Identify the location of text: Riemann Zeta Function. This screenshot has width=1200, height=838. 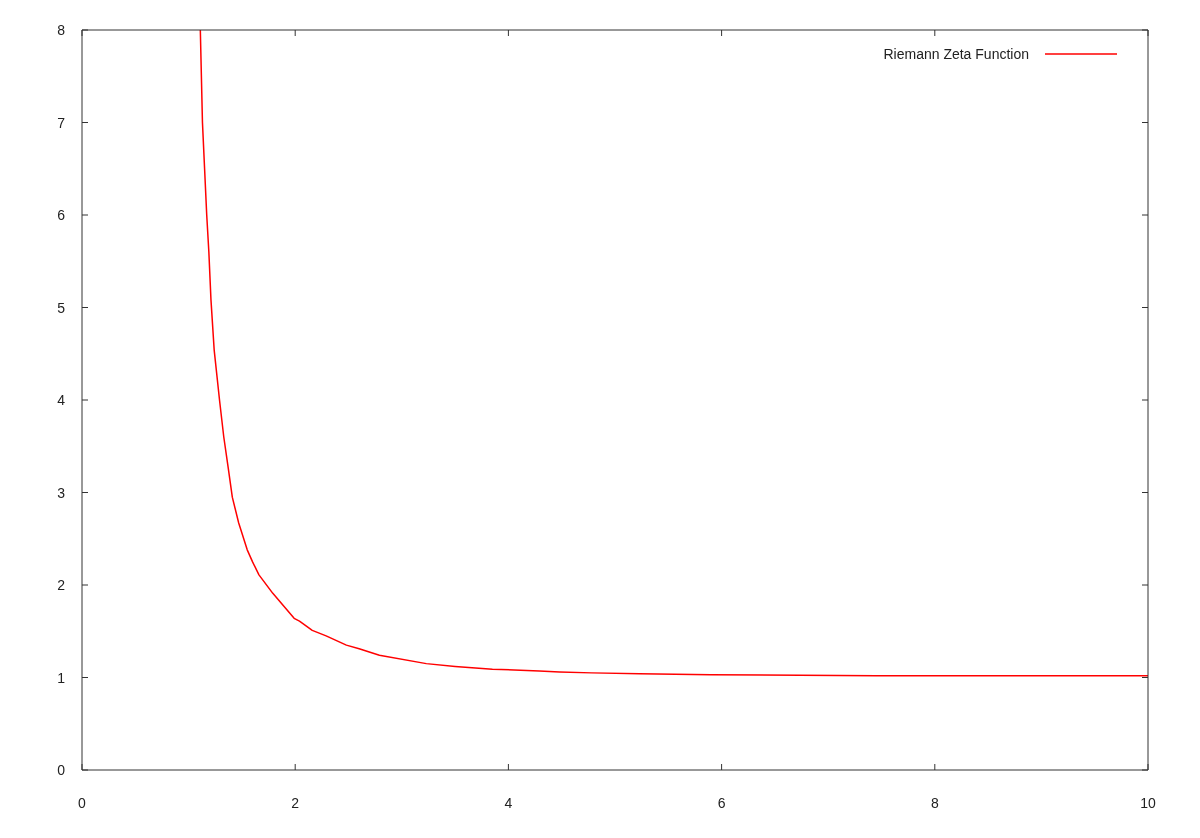
(956, 54).